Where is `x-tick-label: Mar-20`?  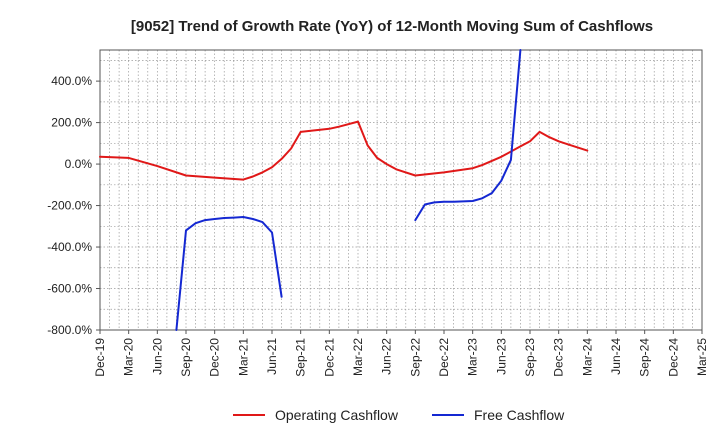
x-tick-label: Mar-20 is located at coordinates (129, 357).